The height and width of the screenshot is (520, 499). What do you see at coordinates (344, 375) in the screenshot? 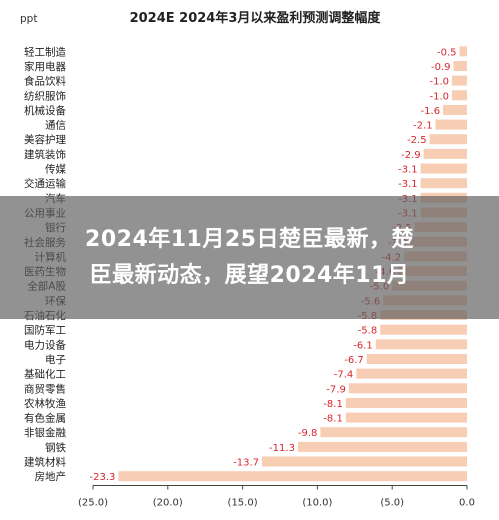
I see `value-label: -7.4` at bounding box center [344, 375].